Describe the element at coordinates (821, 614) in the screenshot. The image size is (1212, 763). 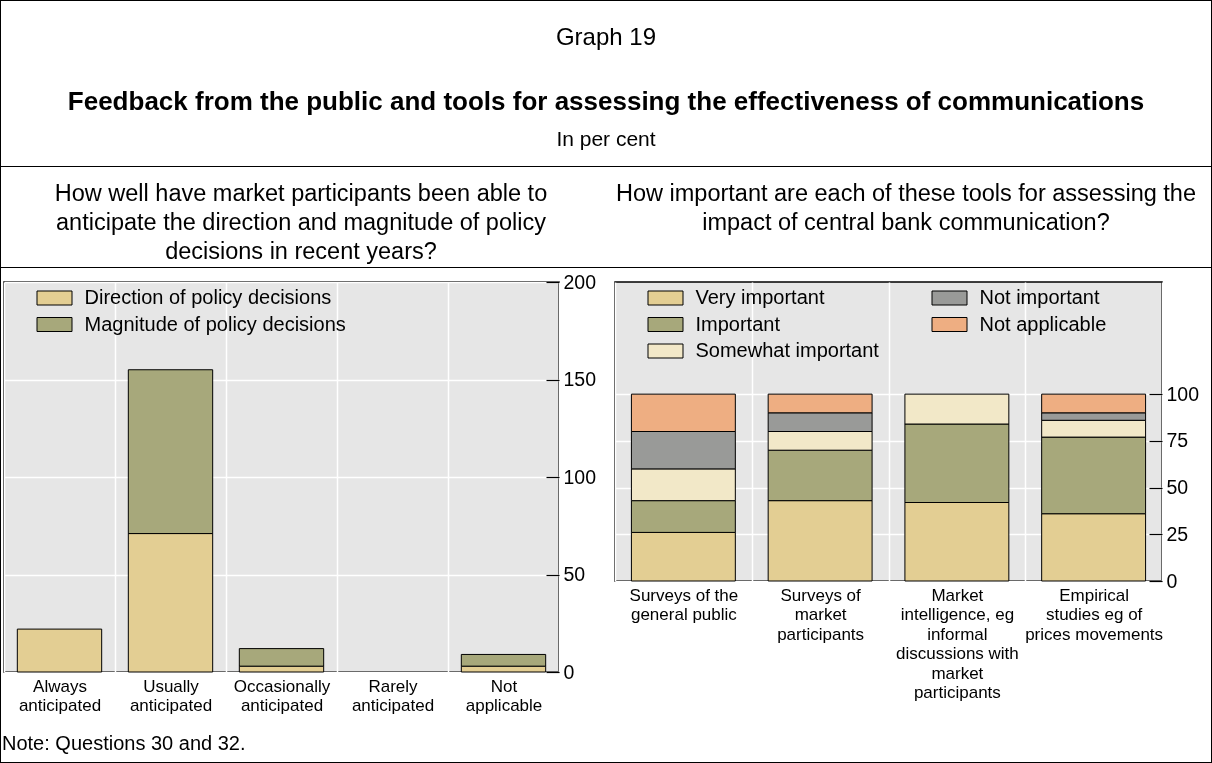
I see `x-tick-label: Surveys of market participants` at that location.